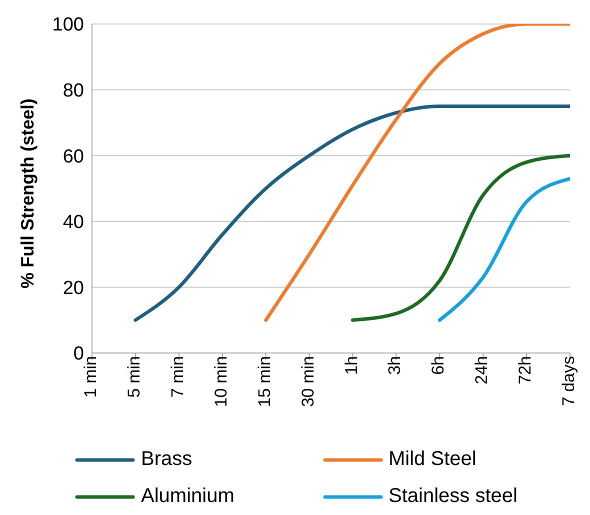 The height and width of the screenshot is (515, 590). I want to click on y-tick-label: 80, so click(73, 91).